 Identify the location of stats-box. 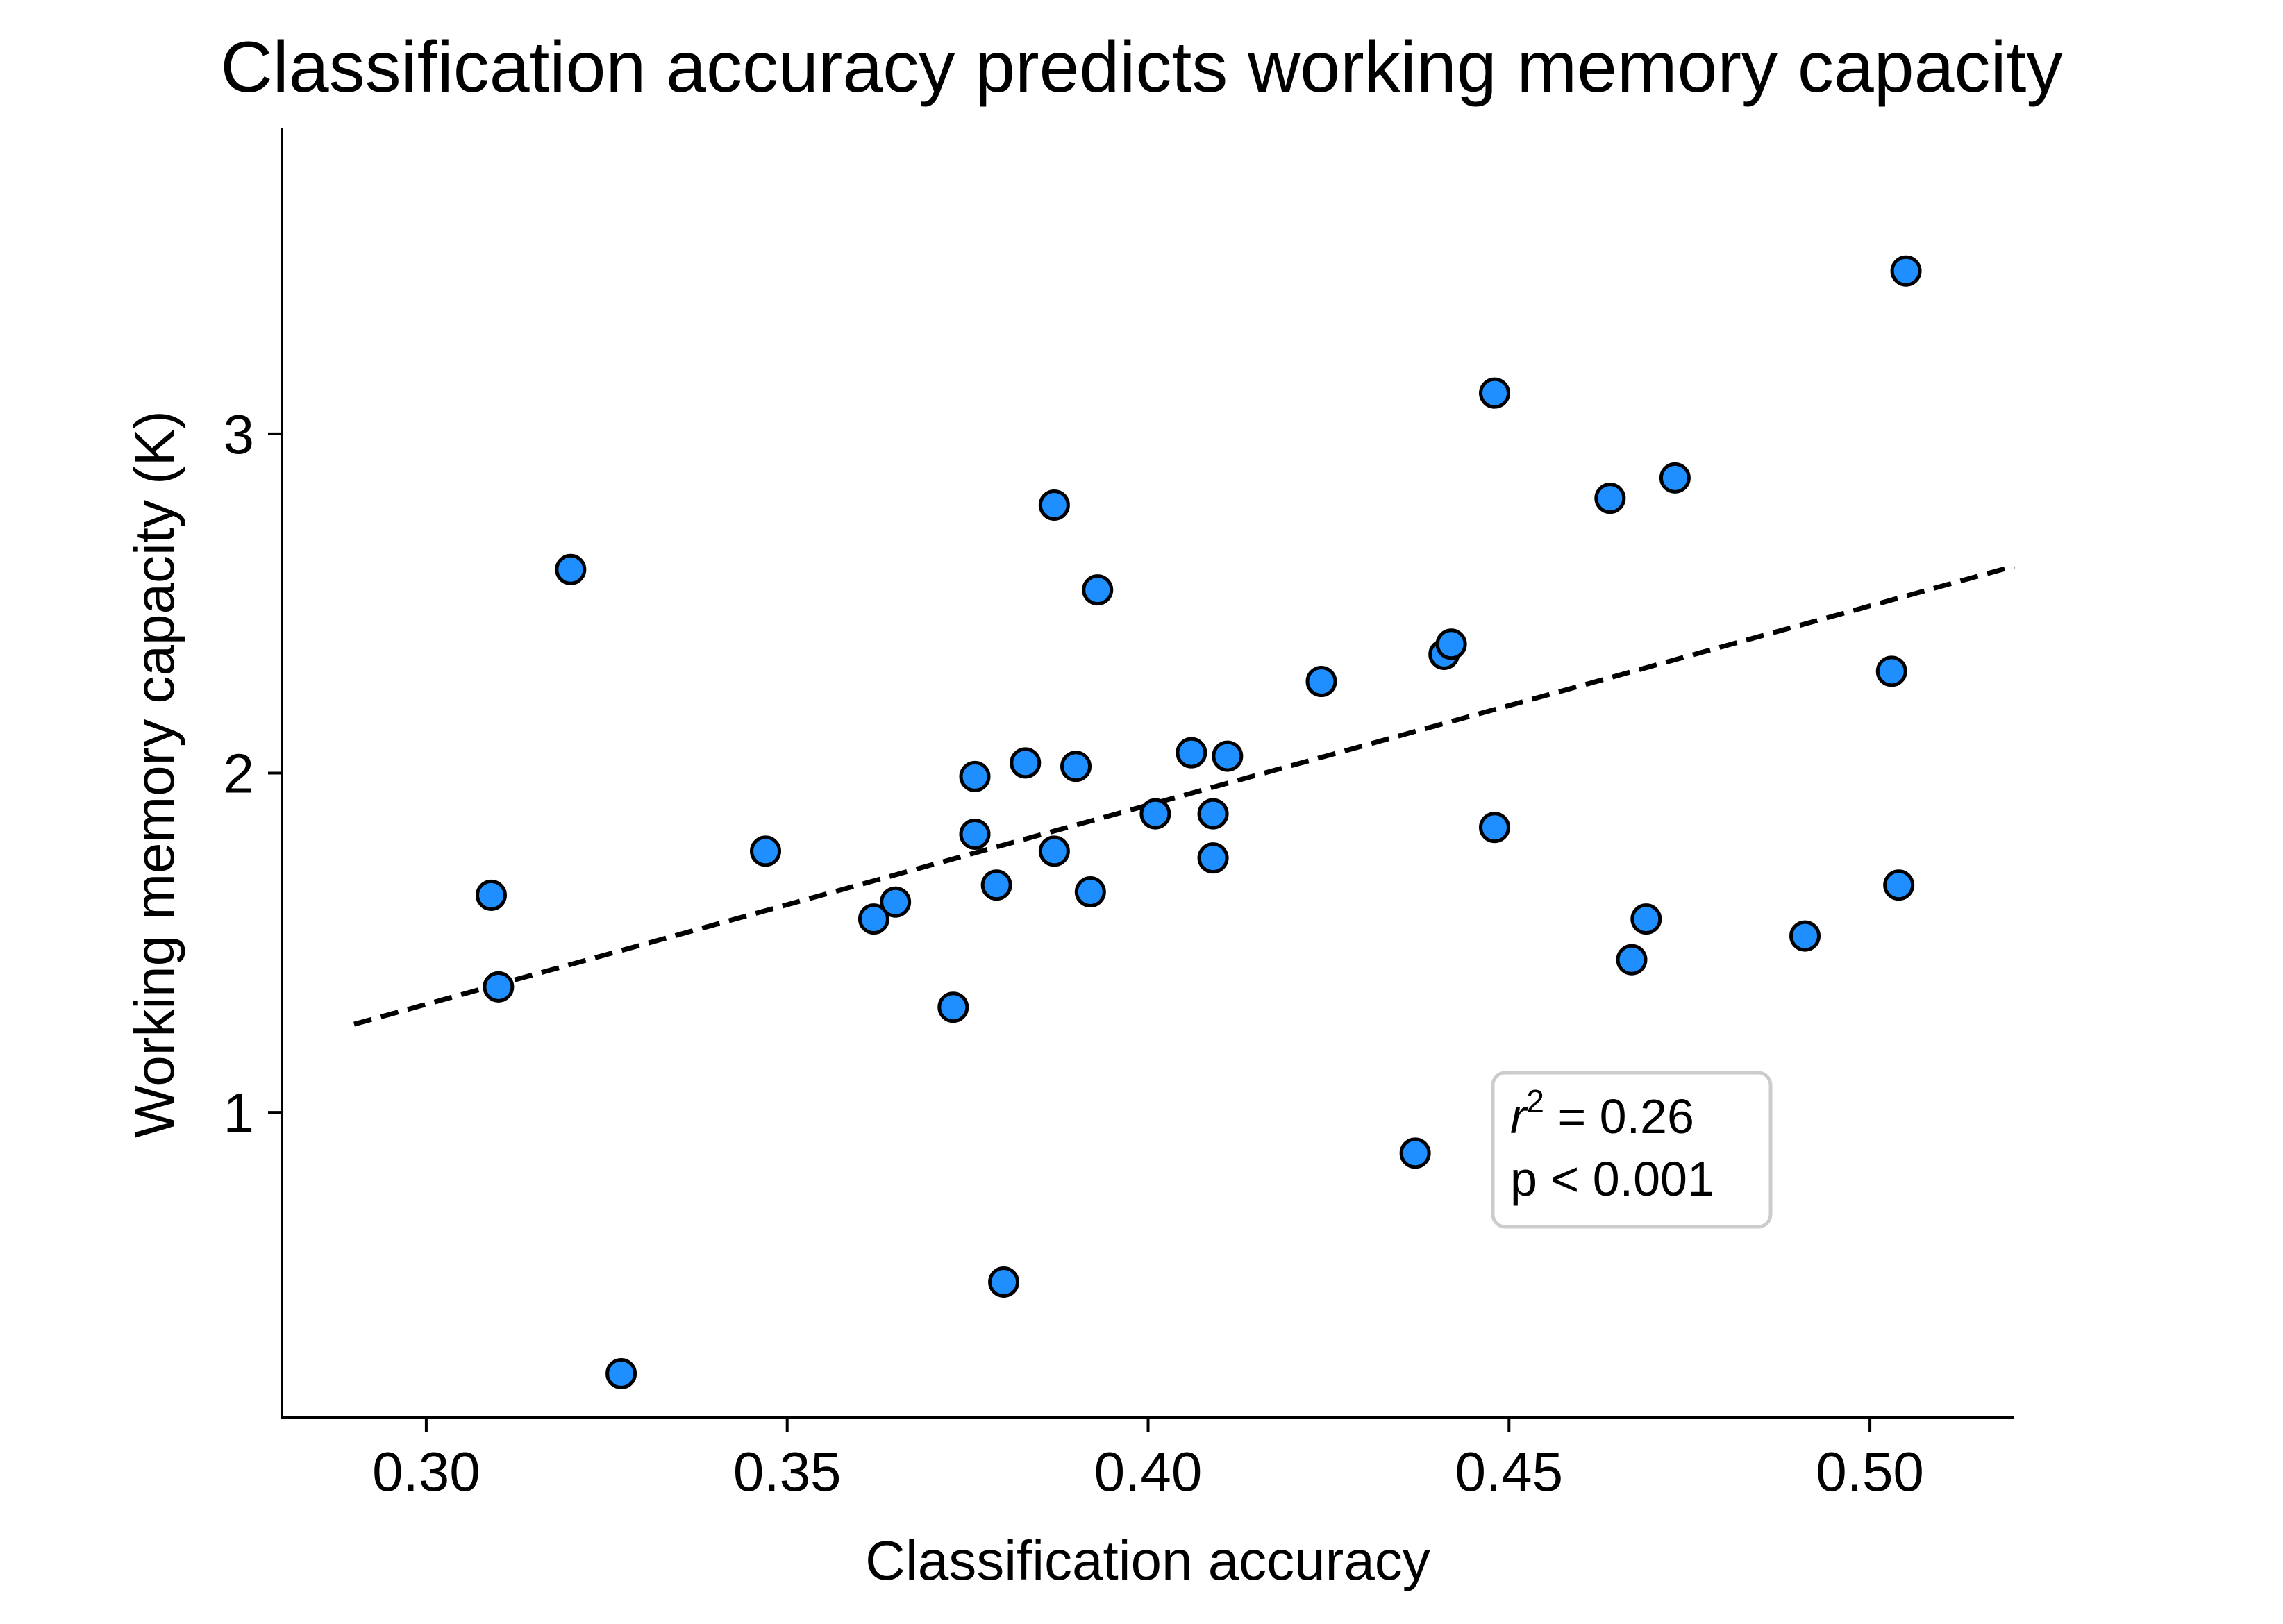
(1632, 1150).